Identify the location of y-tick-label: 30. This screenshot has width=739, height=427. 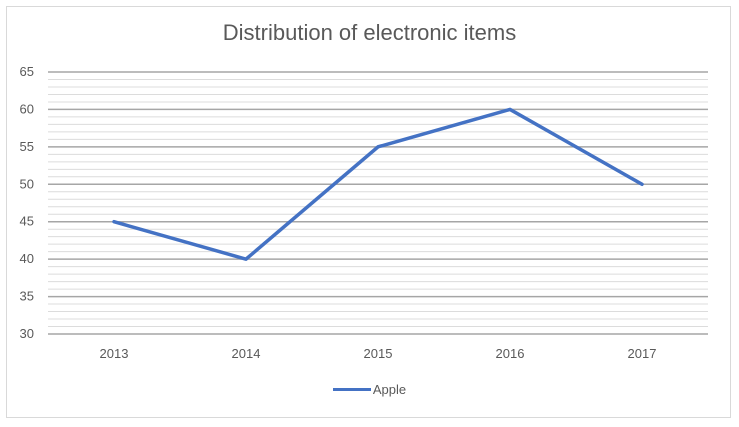
(27, 333).